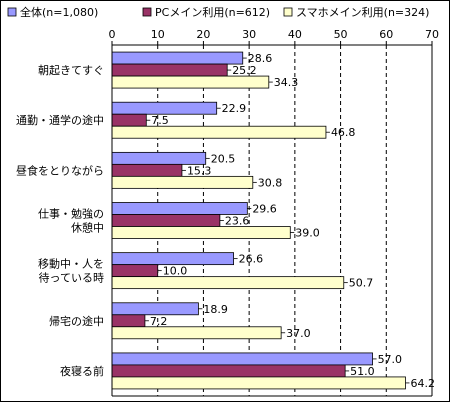 The height and width of the screenshot is (402, 450). I want to click on category-label: 仕事・勉強の, so click(71, 214).